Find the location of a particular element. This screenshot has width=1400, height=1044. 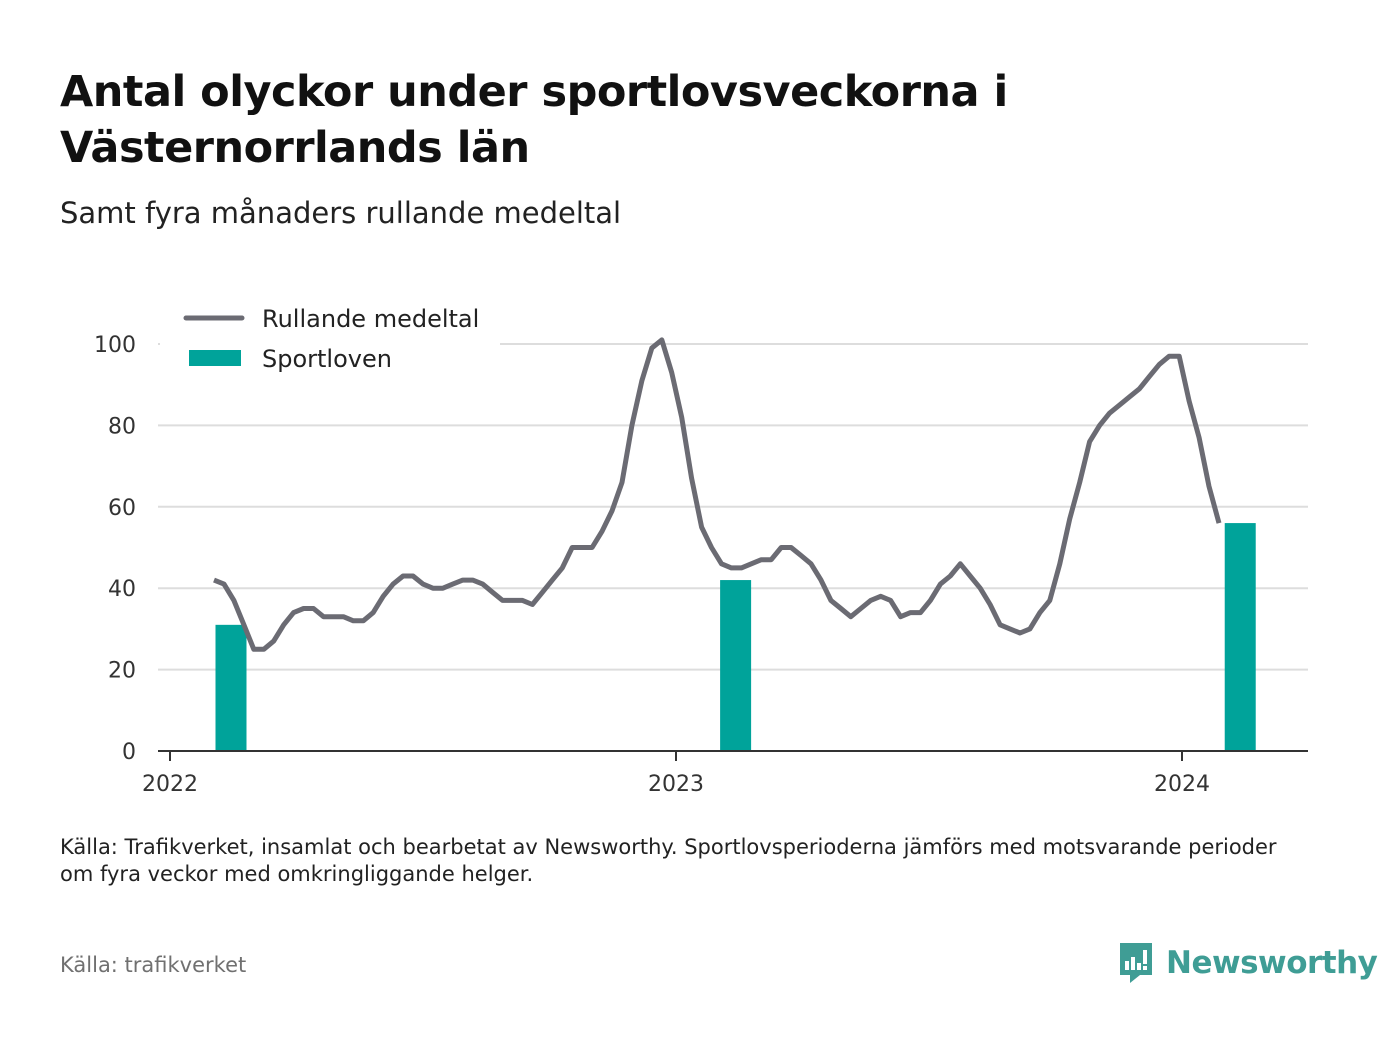

chart-subtitle: Samt fyra månaders rullande medeltal is located at coordinates (341, 213).